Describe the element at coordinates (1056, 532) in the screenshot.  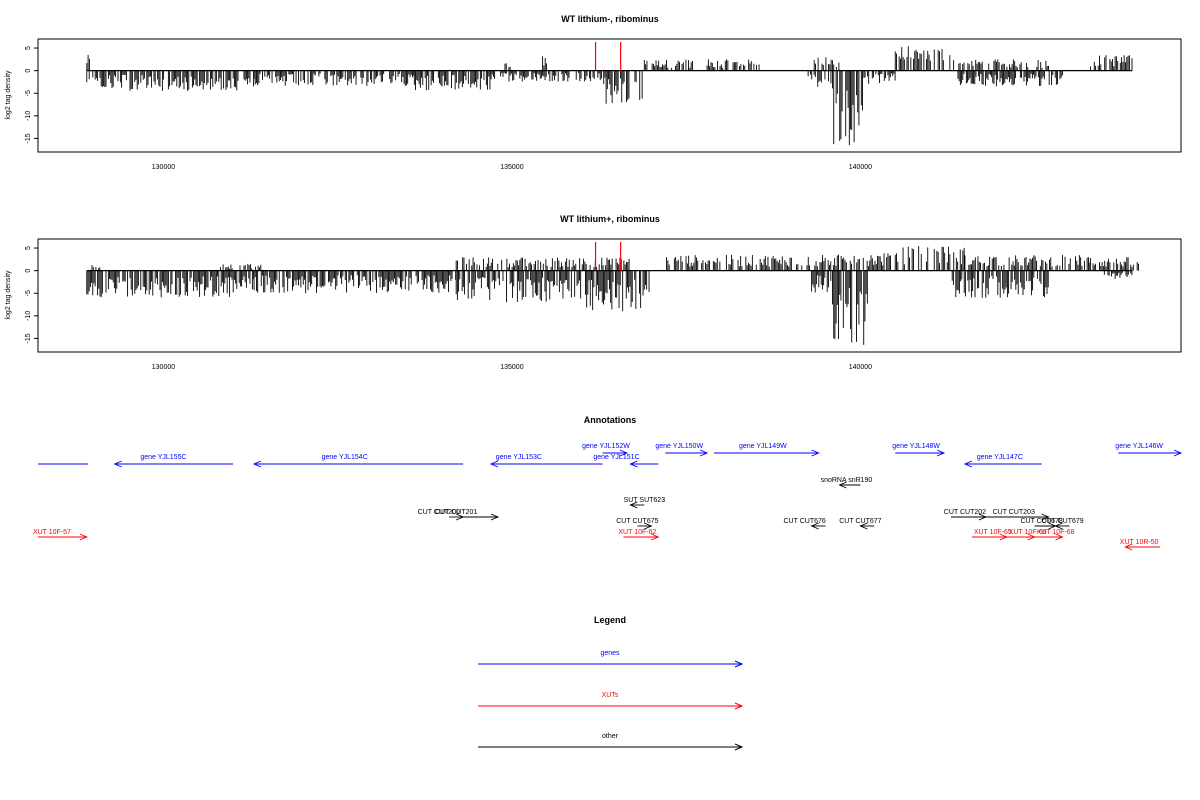
I see `xut-label: XUT 10F-68` at that location.